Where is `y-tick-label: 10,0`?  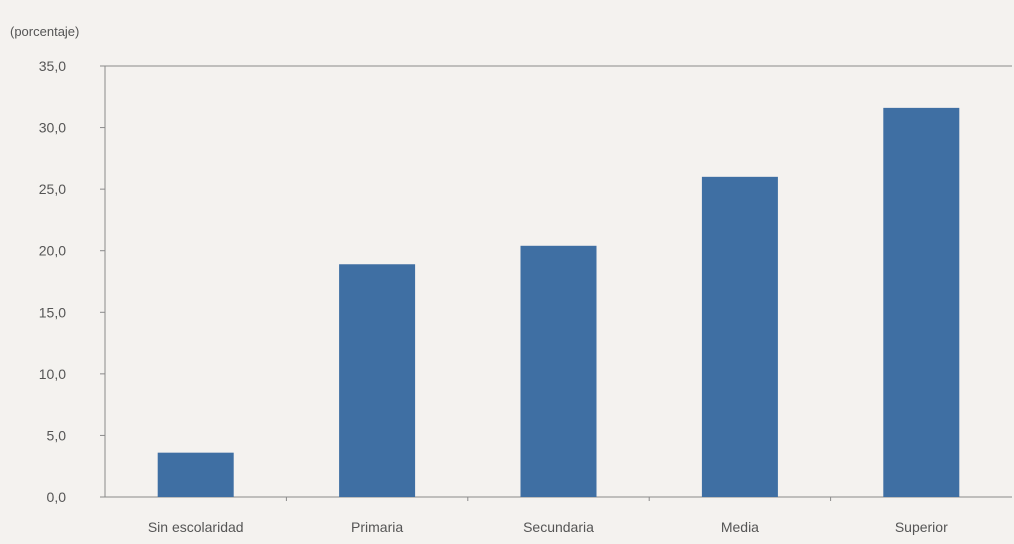
y-tick-label: 10,0 is located at coordinates (52, 374).